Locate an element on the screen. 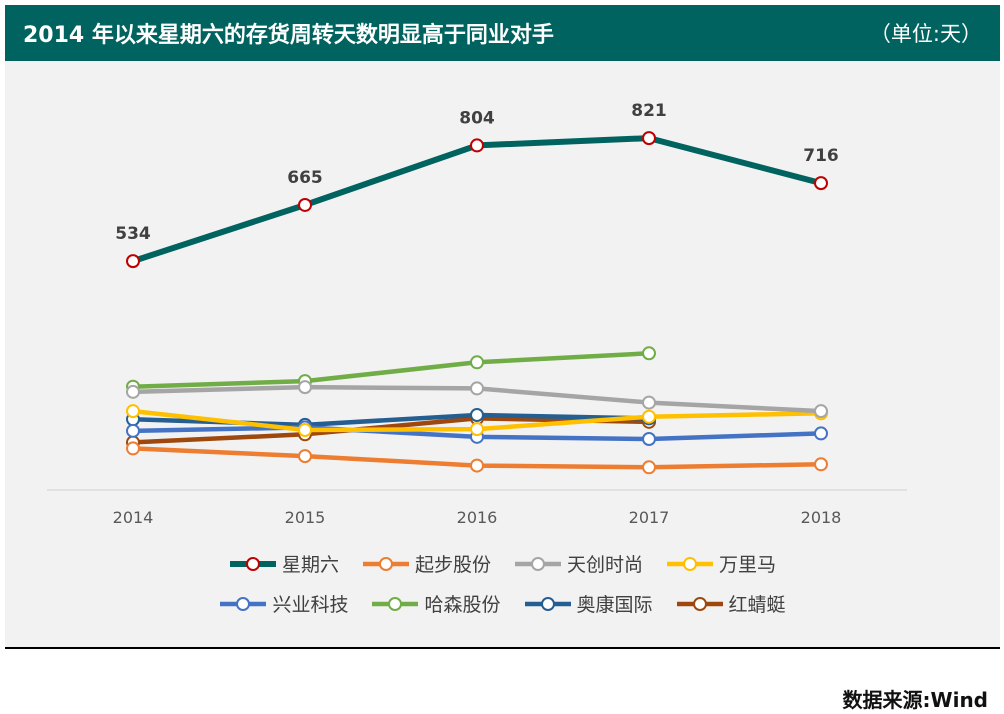 Image resolution: width=1004 pixels, height=714 pixels. legend-label: 奥康国际 is located at coordinates (614, 605).